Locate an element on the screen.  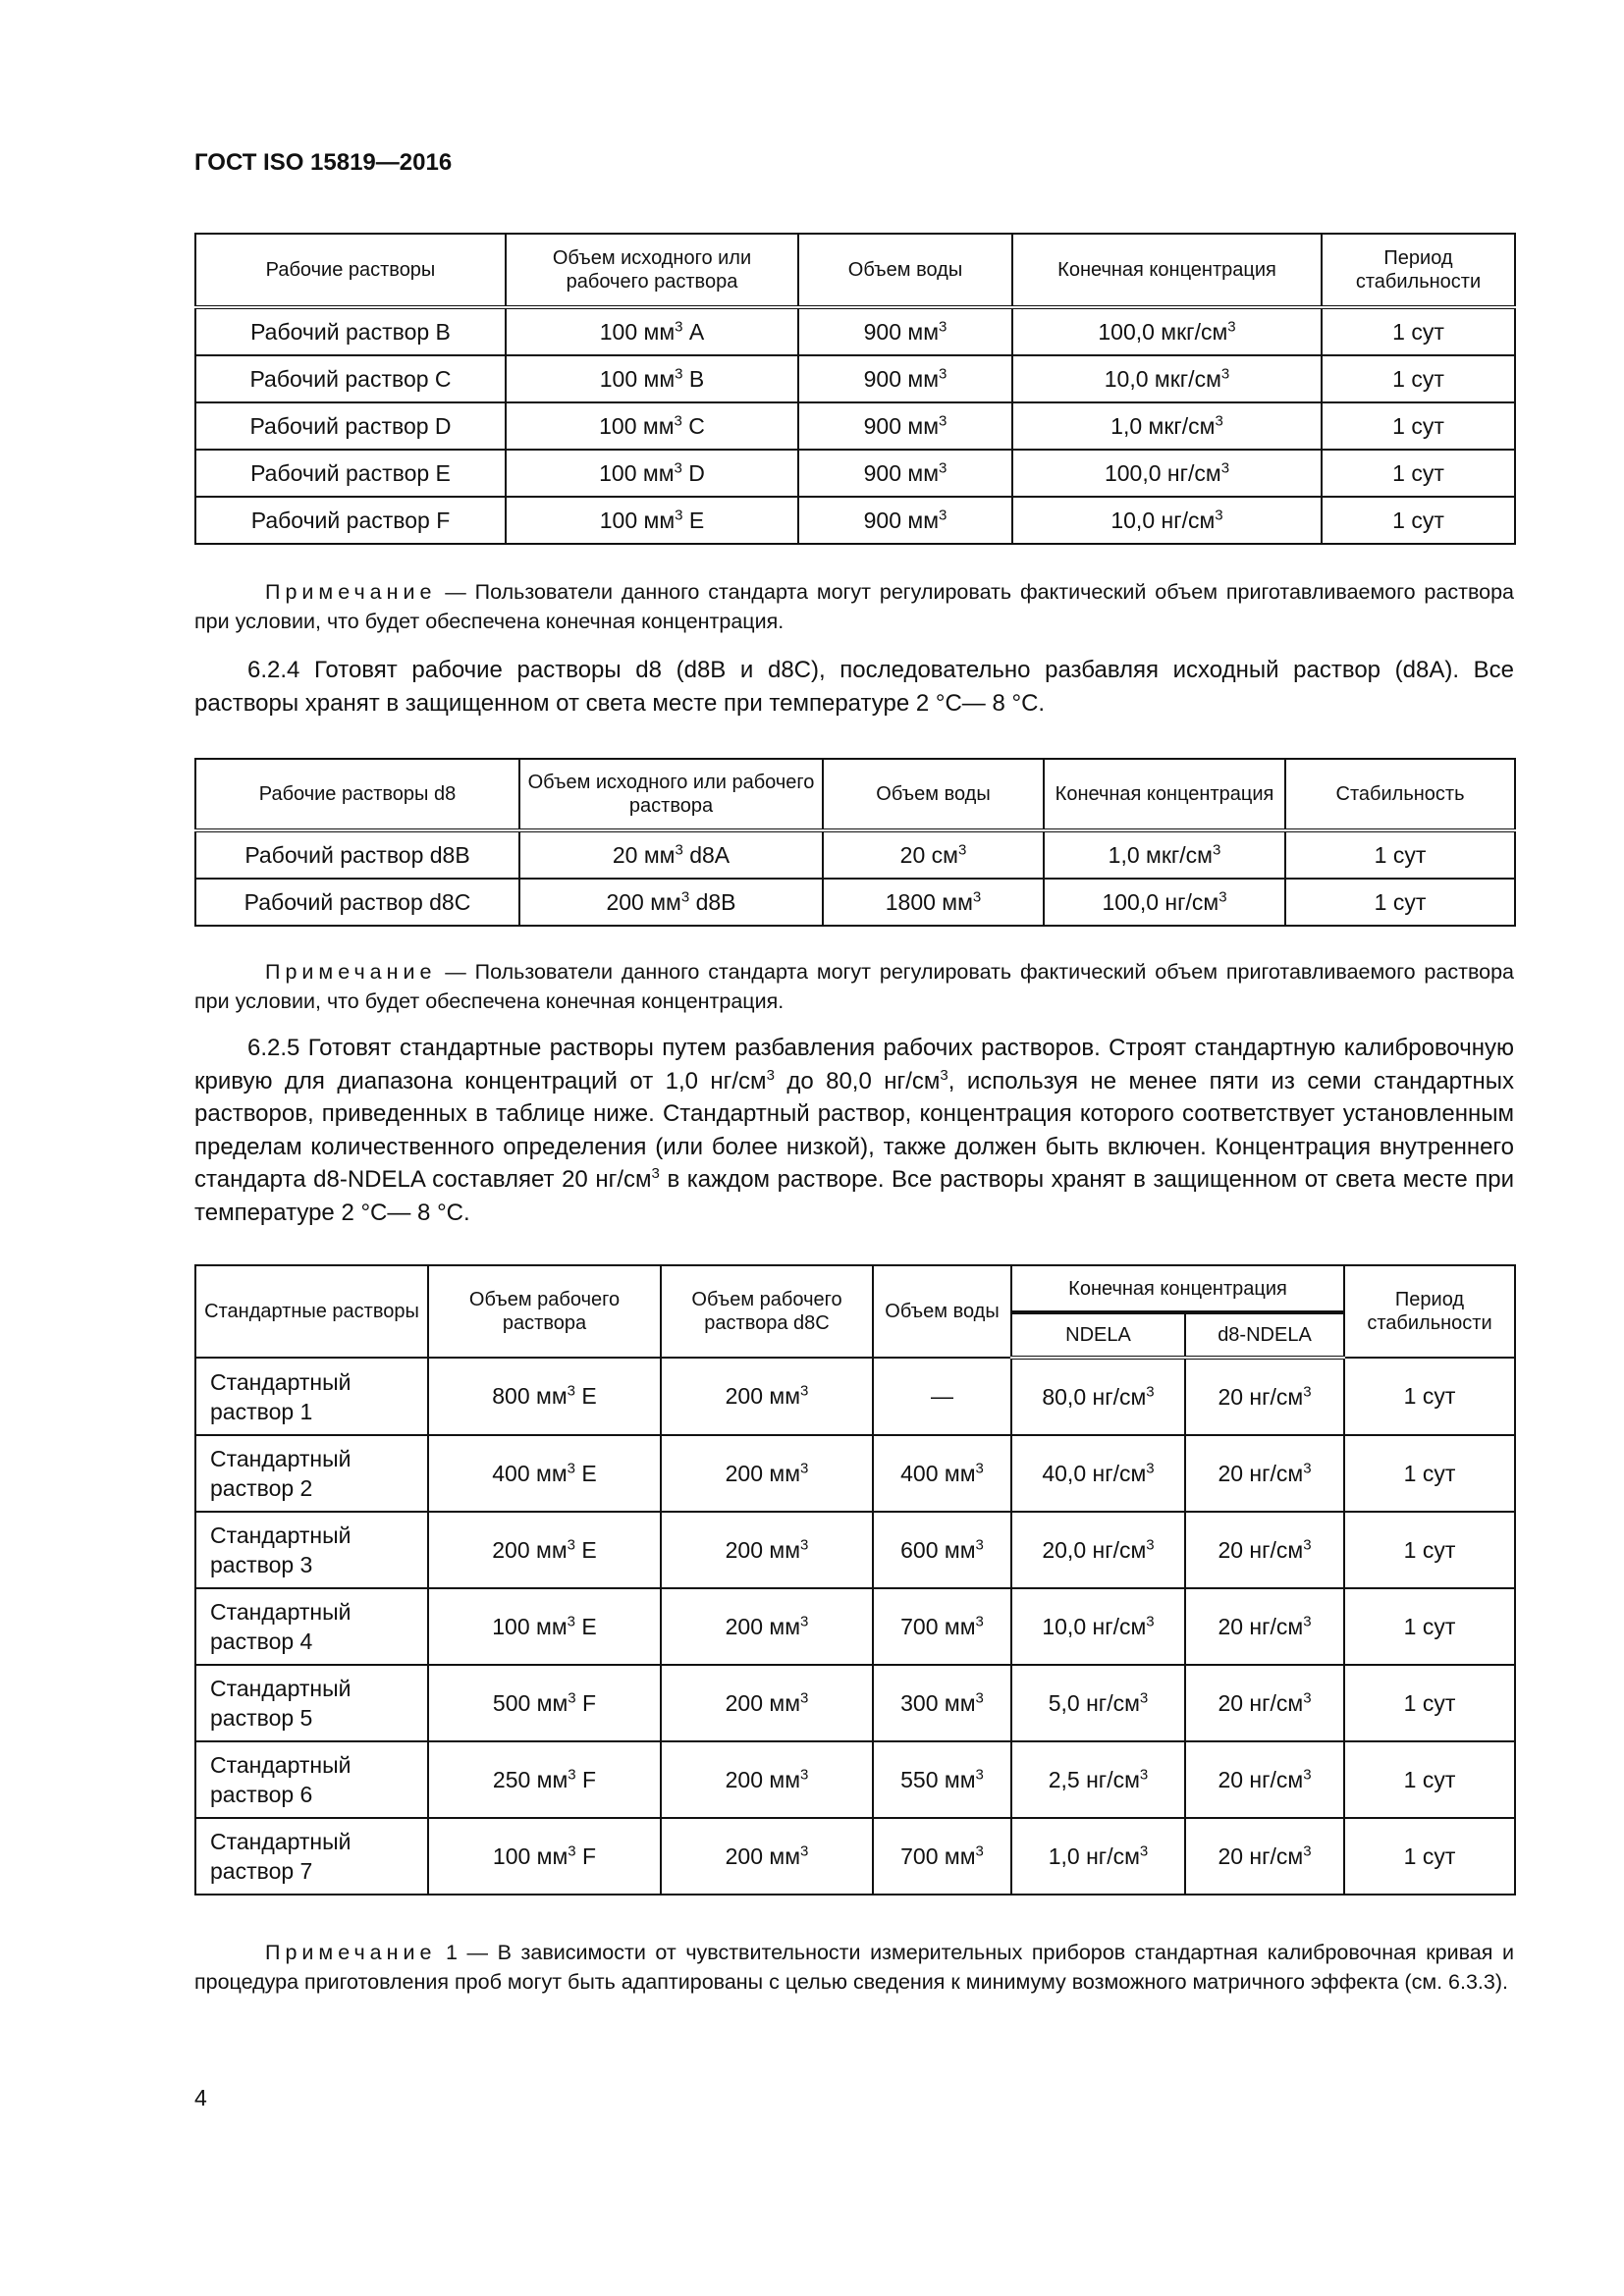
cell-text: d8A is located at coordinates (710, 855).